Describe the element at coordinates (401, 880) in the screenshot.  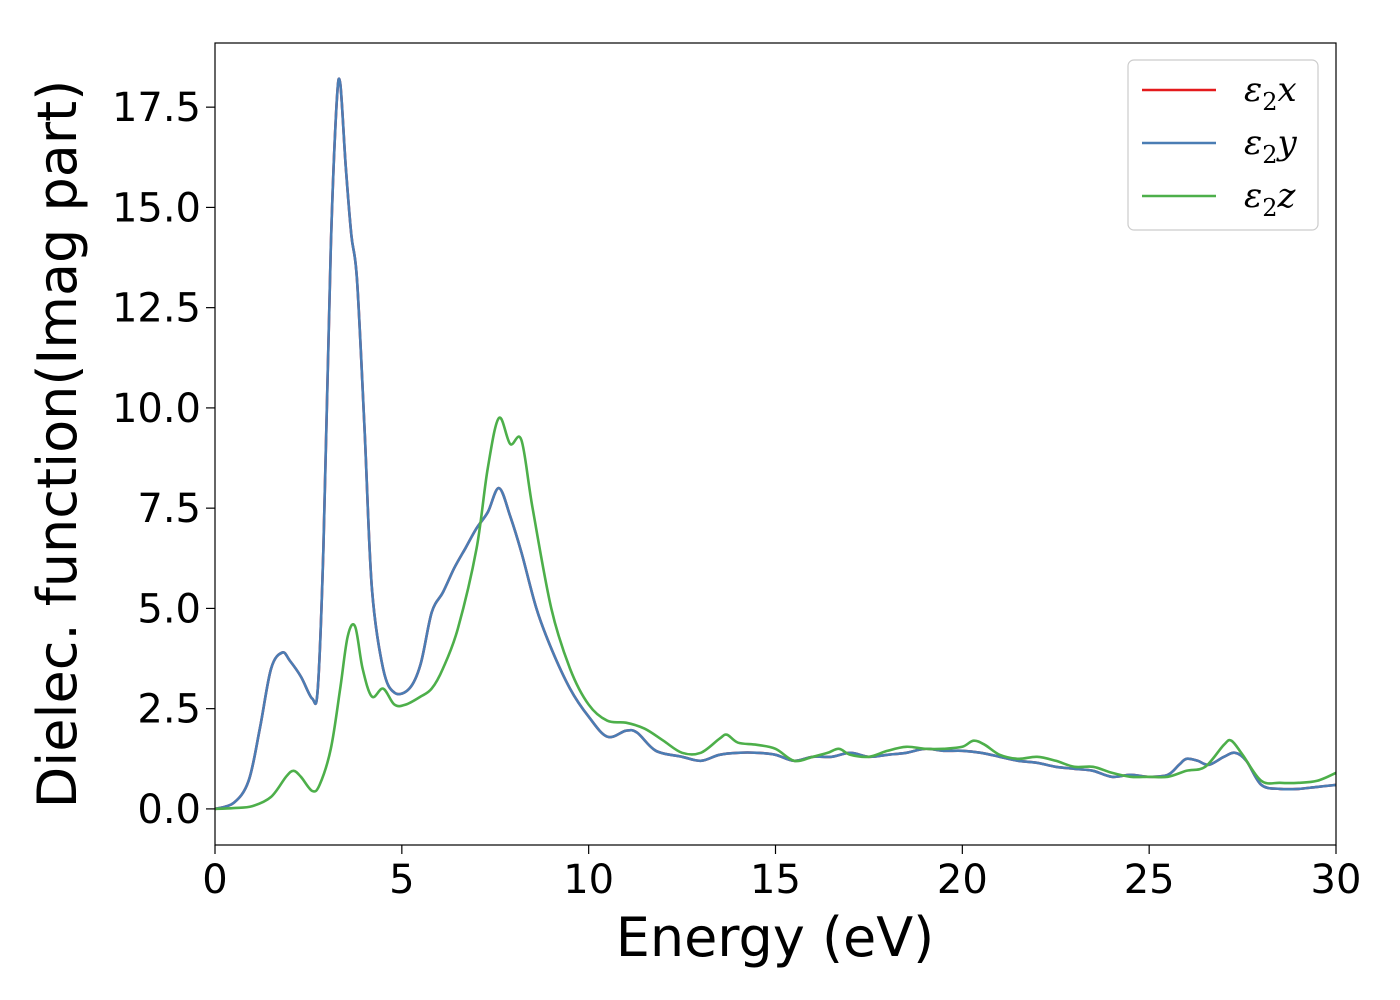
I see `x-tick-label: 5` at that location.